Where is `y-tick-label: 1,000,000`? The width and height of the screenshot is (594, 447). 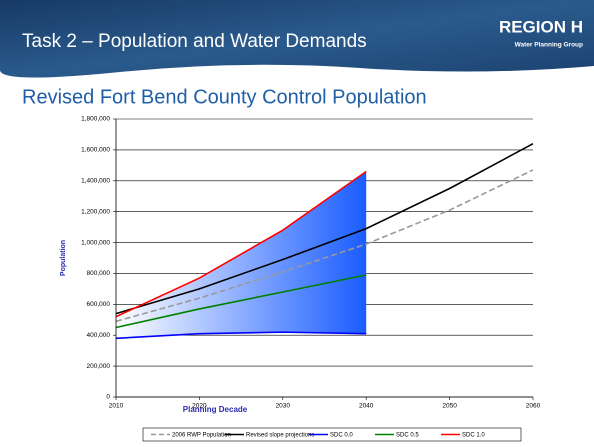
y-tick-label: 1,000,000 is located at coordinates (95, 242).